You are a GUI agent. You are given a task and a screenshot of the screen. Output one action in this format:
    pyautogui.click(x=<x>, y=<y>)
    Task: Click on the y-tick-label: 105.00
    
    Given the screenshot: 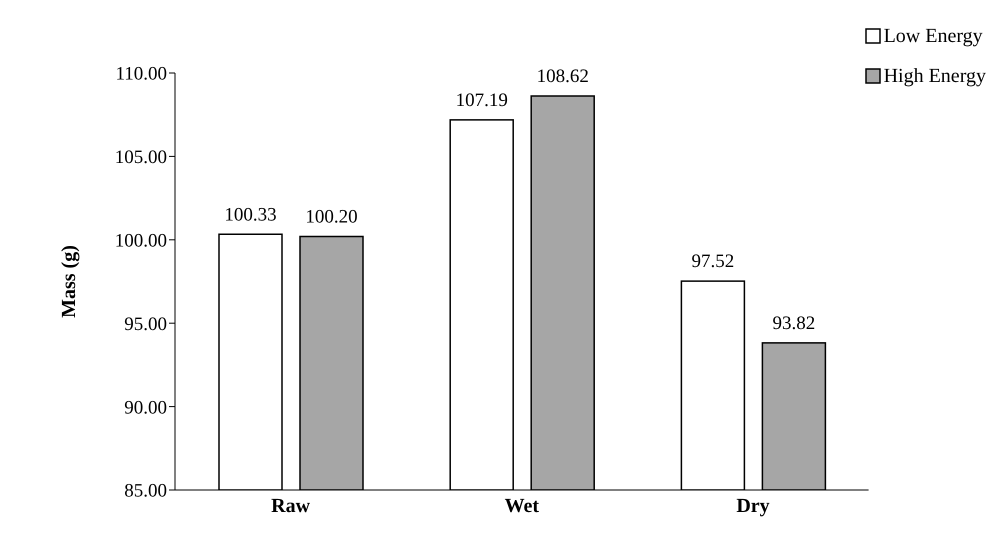 What is the action you would take?
    pyautogui.click(x=140, y=157)
    